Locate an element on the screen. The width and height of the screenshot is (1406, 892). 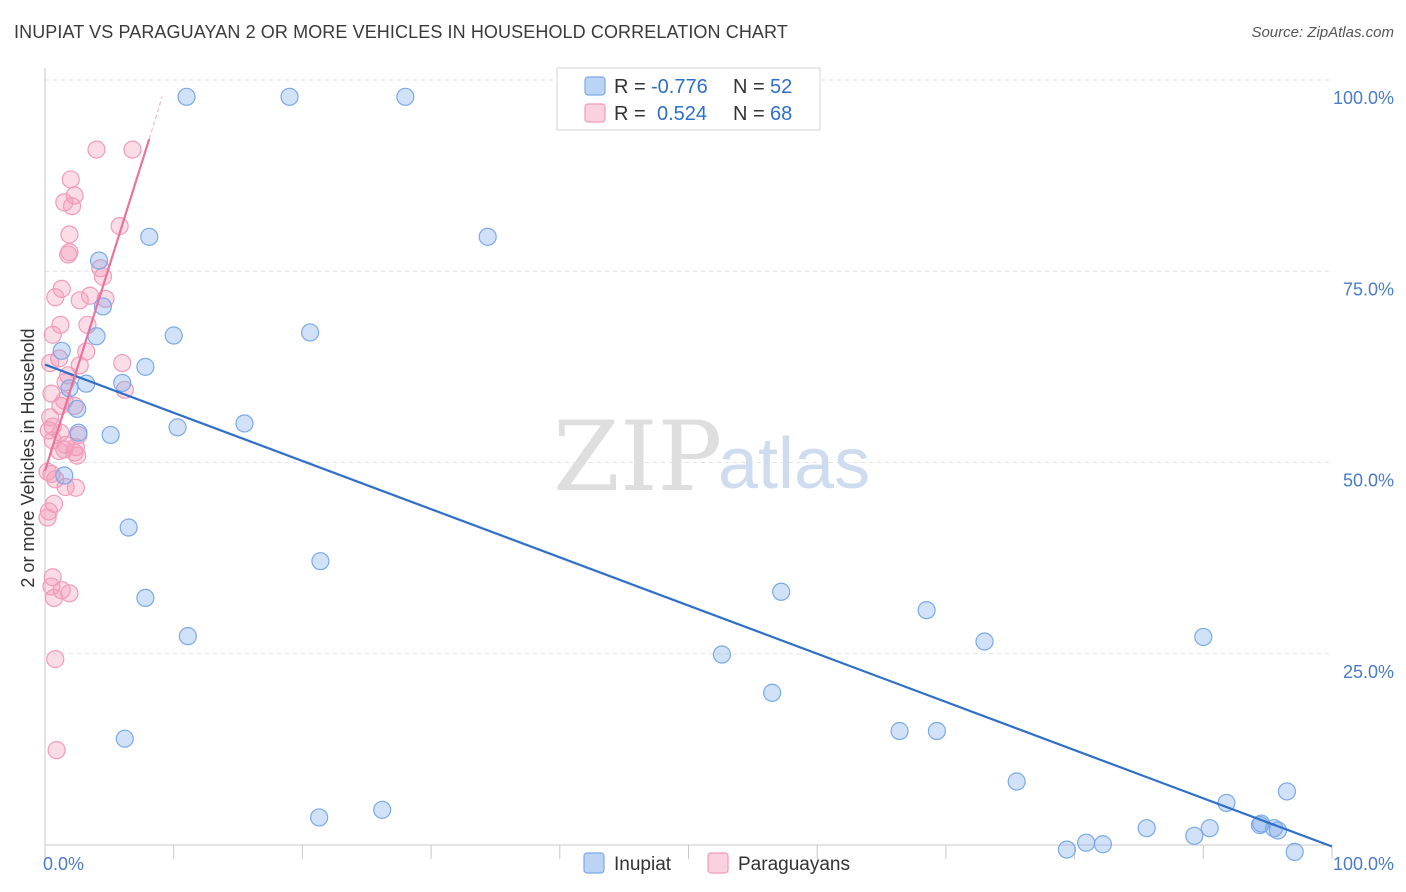
legend-n-paraguayan: 68 is located at coordinates (781, 114).